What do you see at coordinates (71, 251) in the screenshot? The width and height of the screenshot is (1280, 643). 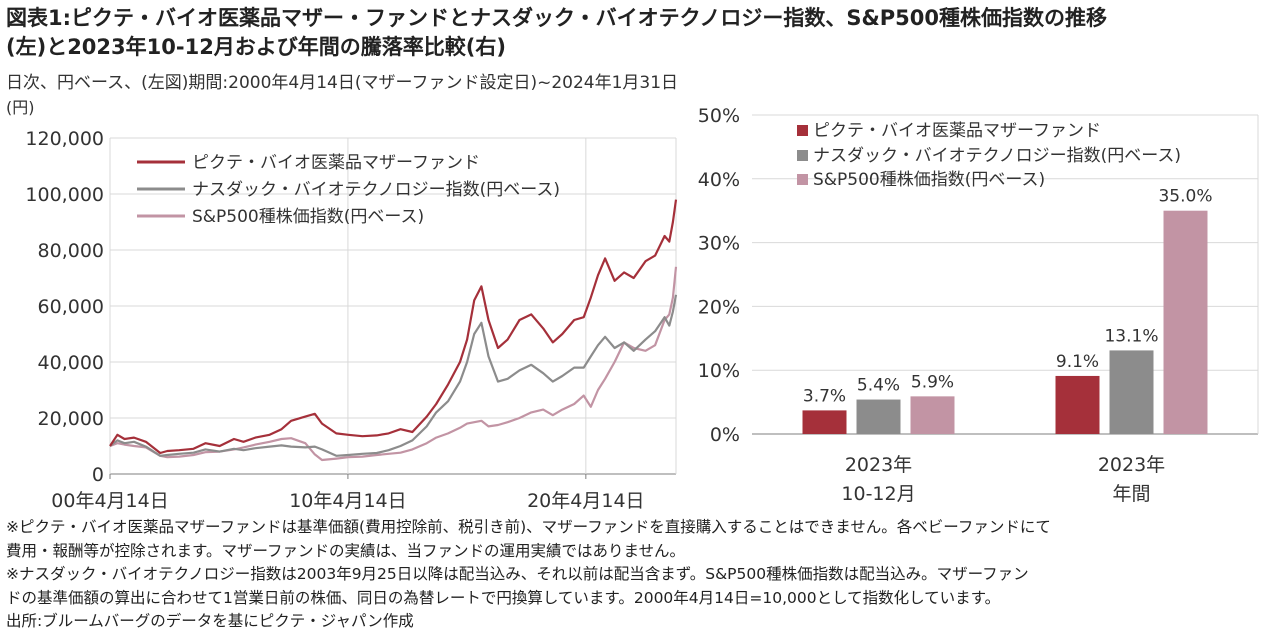 I see `y-tick-label: 80,000` at bounding box center [71, 251].